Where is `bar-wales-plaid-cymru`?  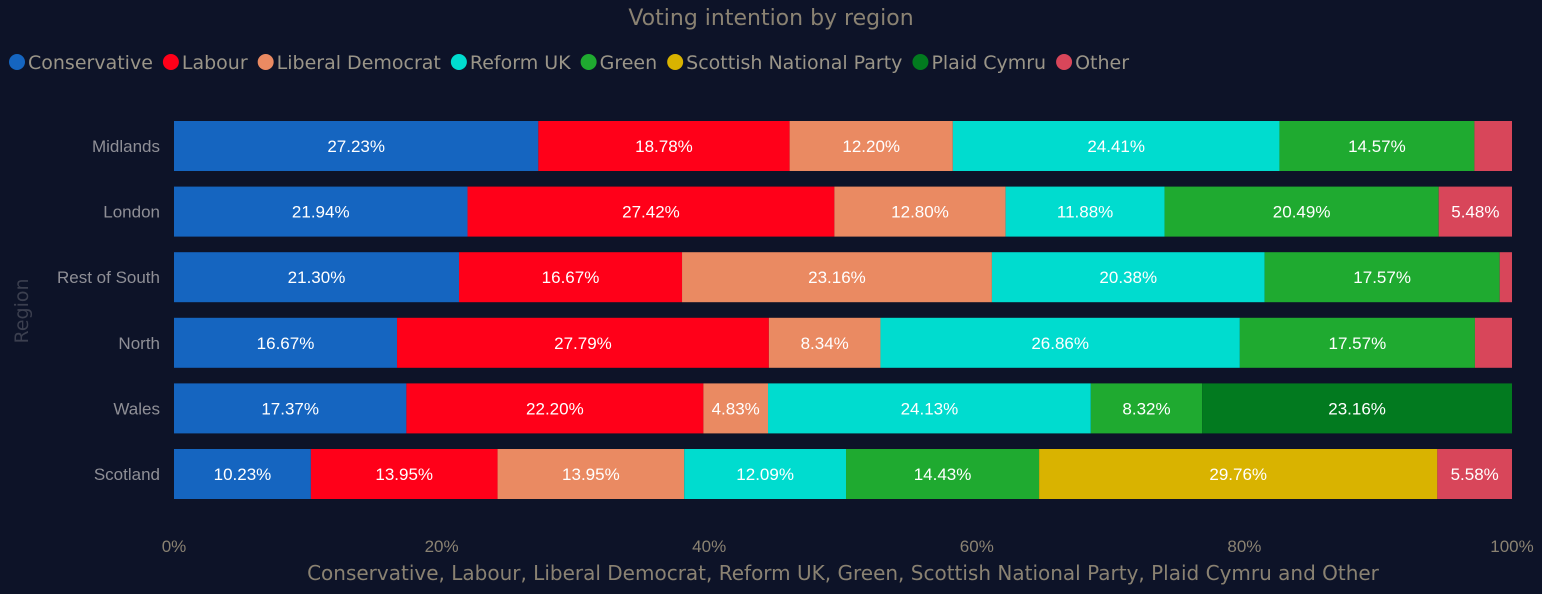
bar-wales-plaid-cymru is located at coordinates (1357, 408).